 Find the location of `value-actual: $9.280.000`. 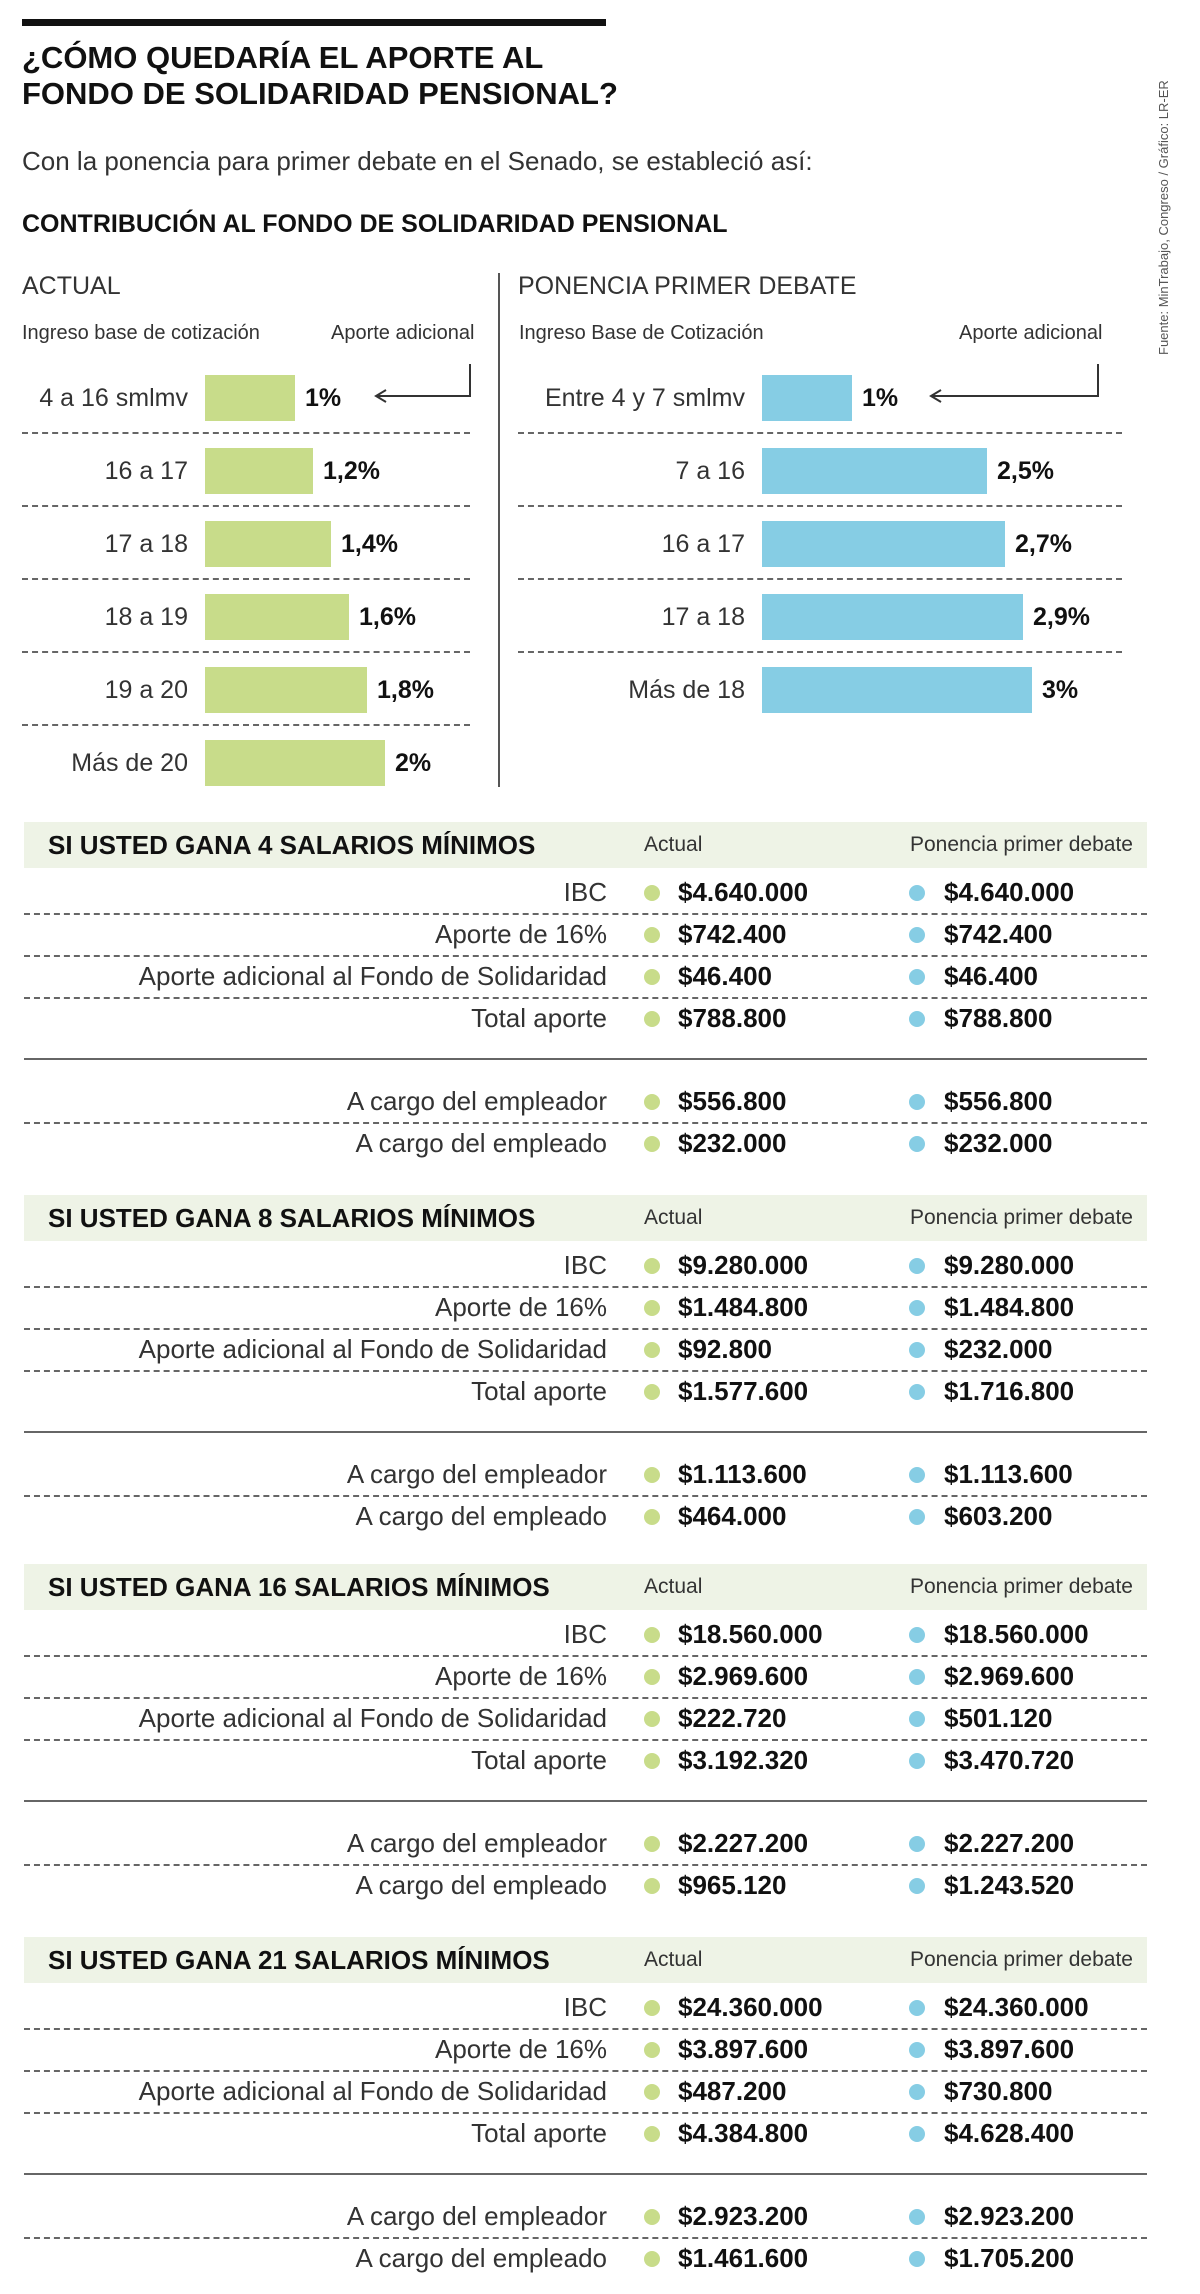

value-actual: $9.280.000 is located at coordinates (743, 1265).